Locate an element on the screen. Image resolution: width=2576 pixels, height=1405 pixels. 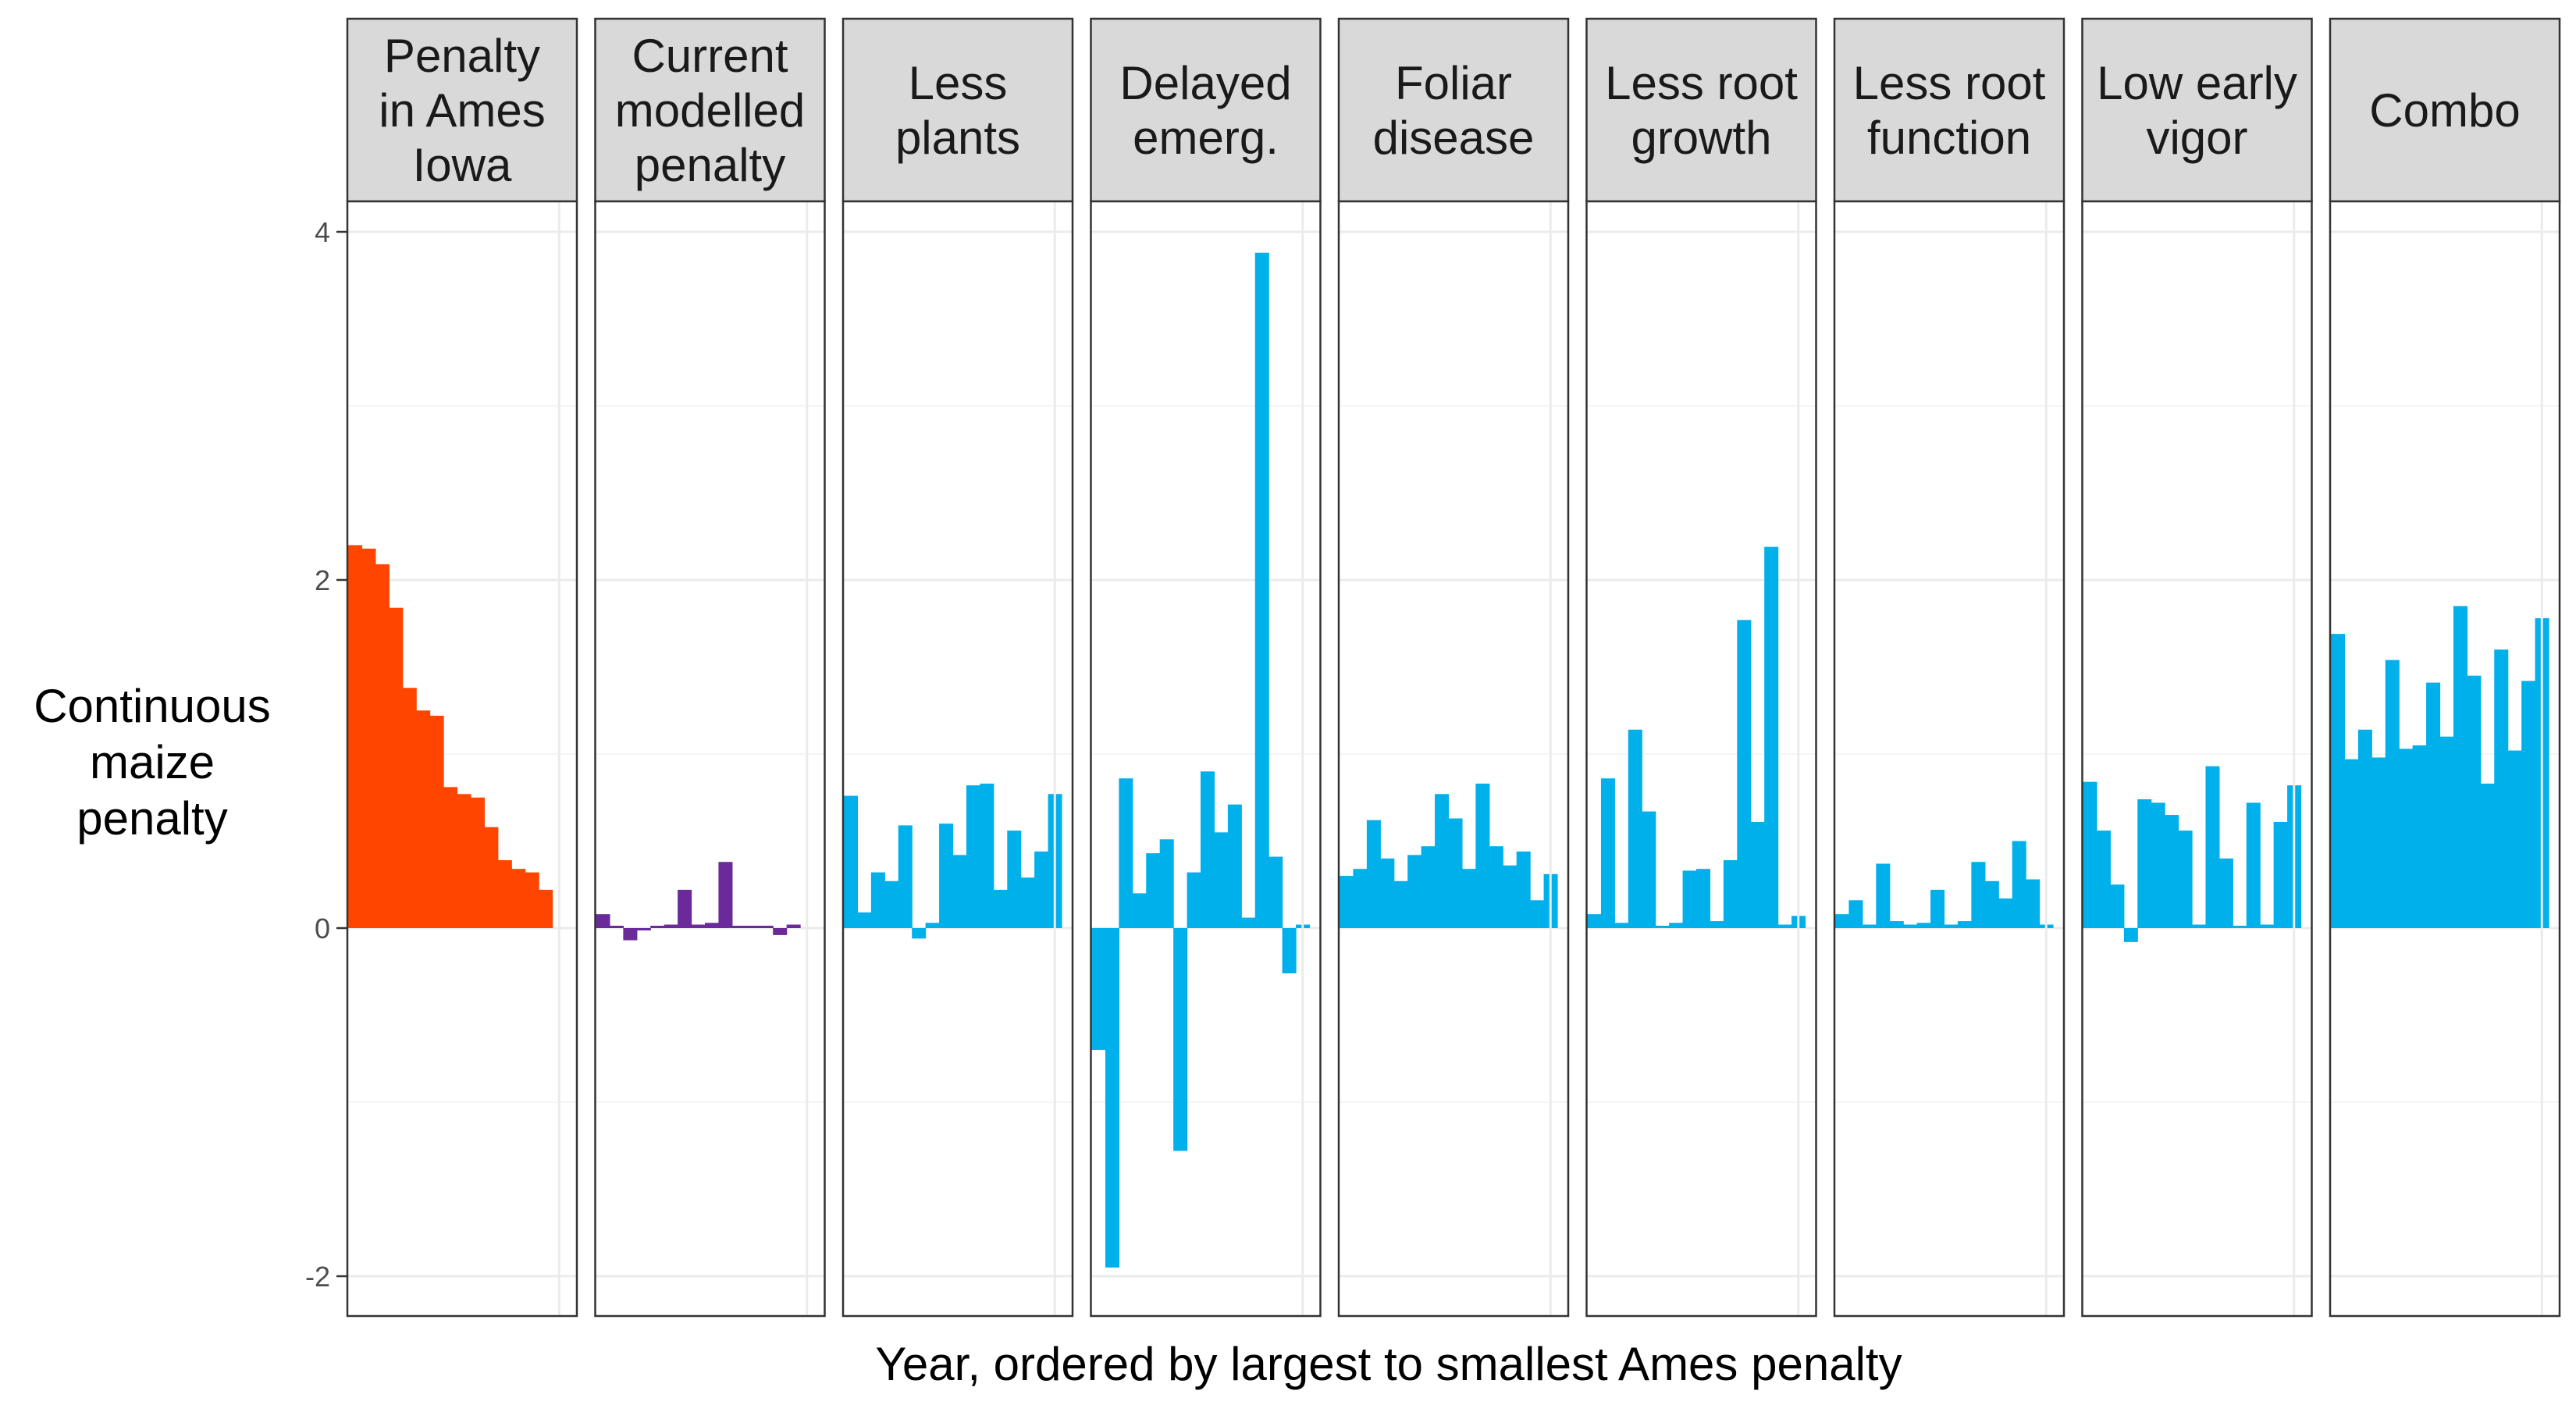
y-tick-label: 4 is located at coordinates (322, 232).